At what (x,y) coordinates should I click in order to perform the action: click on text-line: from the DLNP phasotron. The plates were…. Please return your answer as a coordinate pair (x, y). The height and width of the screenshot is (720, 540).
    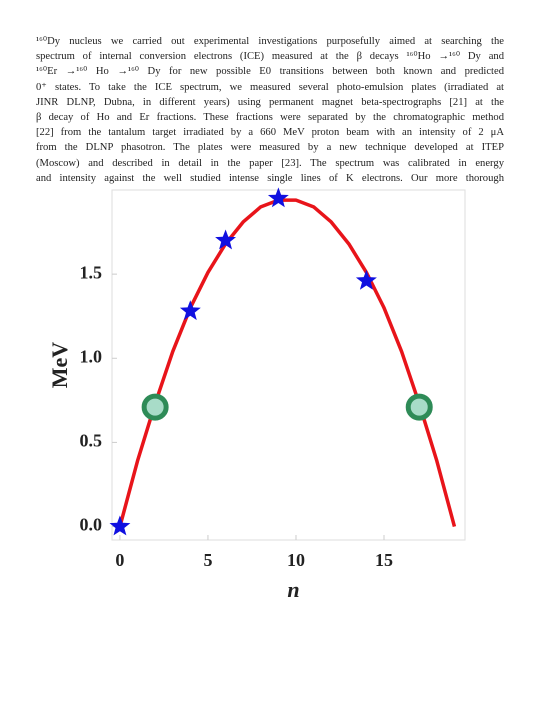
    Looking at the image, I should click on (270, 148).